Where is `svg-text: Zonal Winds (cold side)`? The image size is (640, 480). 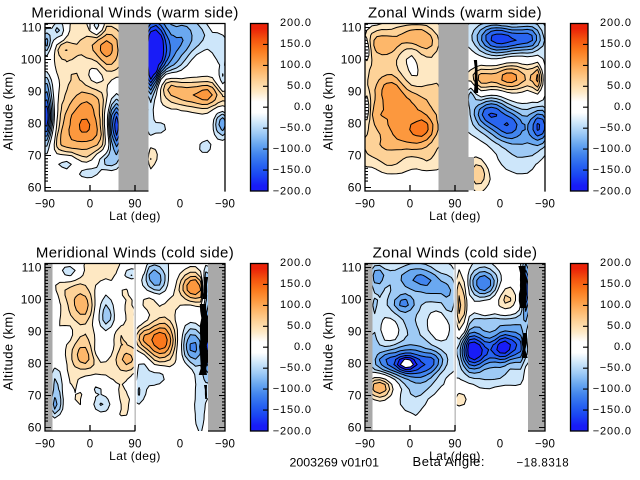 svg-text: Zonal Winds (cold side) is located at coordinates (455, 253).